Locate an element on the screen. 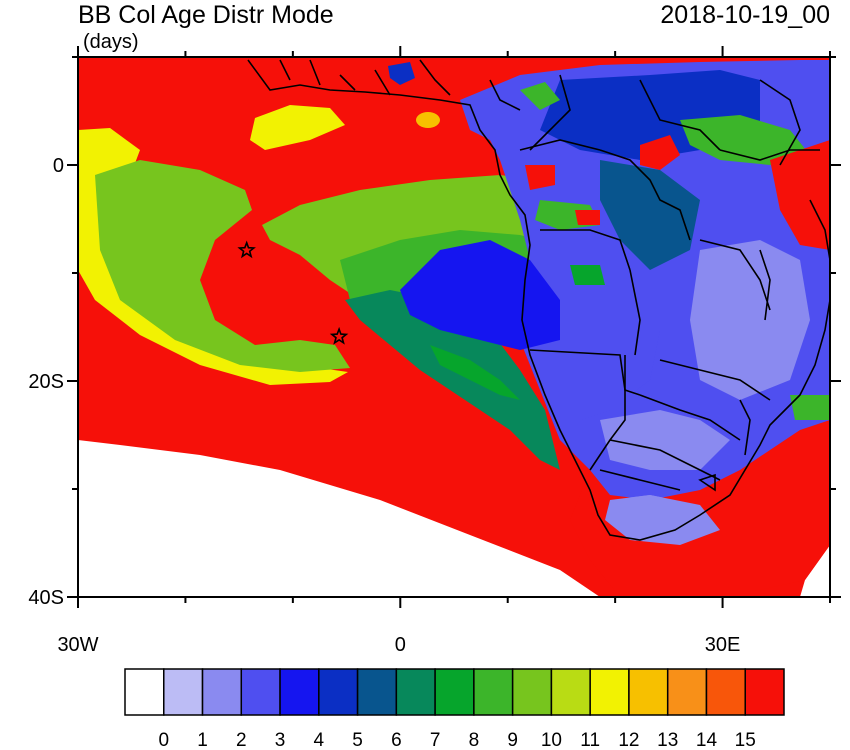  colorbar-label: 9 is located at coordinates (512, 740).